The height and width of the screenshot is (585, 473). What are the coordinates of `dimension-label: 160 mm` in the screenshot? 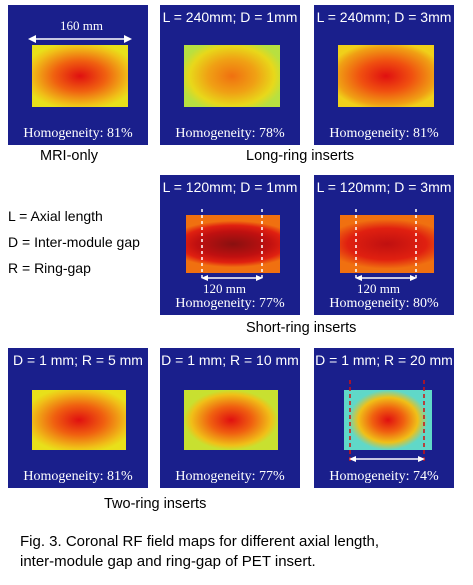 It's located at (81, 25).